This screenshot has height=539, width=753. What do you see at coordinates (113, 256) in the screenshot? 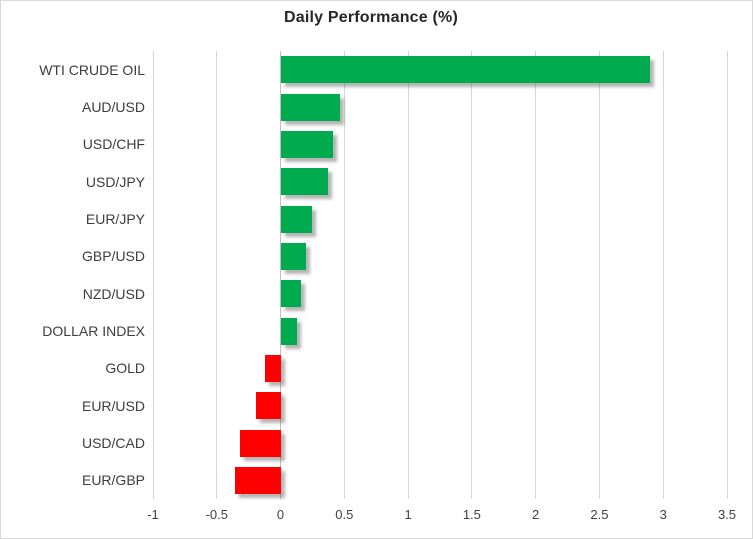
I see `category-label: GBP/USD` at bounding box center [113, 256].